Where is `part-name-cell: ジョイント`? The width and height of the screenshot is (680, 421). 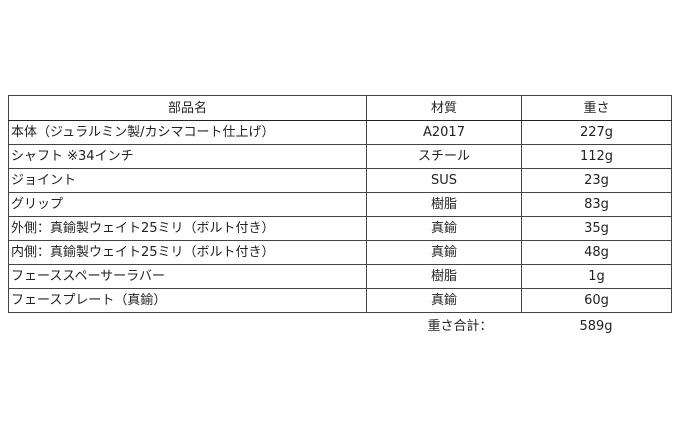
part-name-cell: ジョイント is located at coordinates (187, 180).